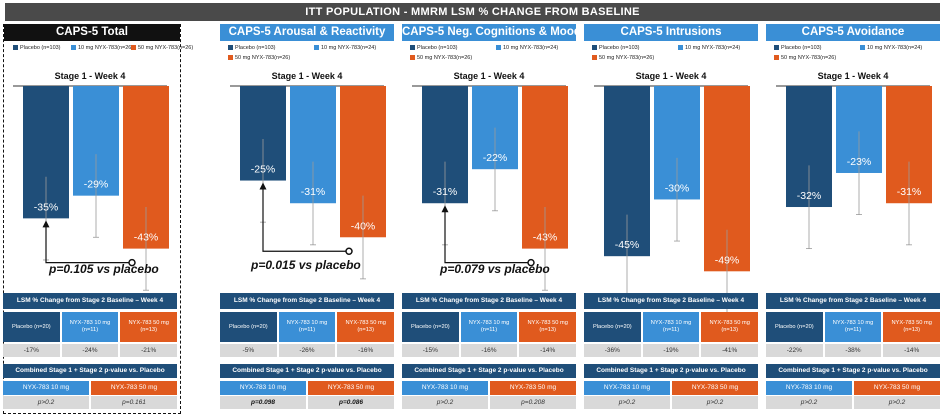 Image resolution: width=945 pixels, height=417 pixels. I want to click on stage2-value: -26%, so click(307, 350).